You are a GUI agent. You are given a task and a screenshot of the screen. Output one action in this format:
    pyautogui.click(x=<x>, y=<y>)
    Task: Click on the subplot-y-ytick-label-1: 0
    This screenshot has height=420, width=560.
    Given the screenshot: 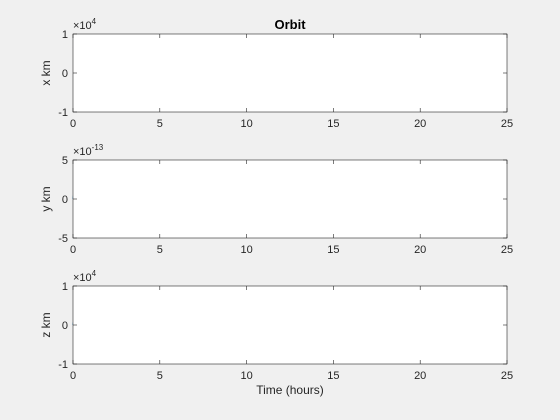 What is the action you would take?
    pyautogui.click(x=65, y=200)
    